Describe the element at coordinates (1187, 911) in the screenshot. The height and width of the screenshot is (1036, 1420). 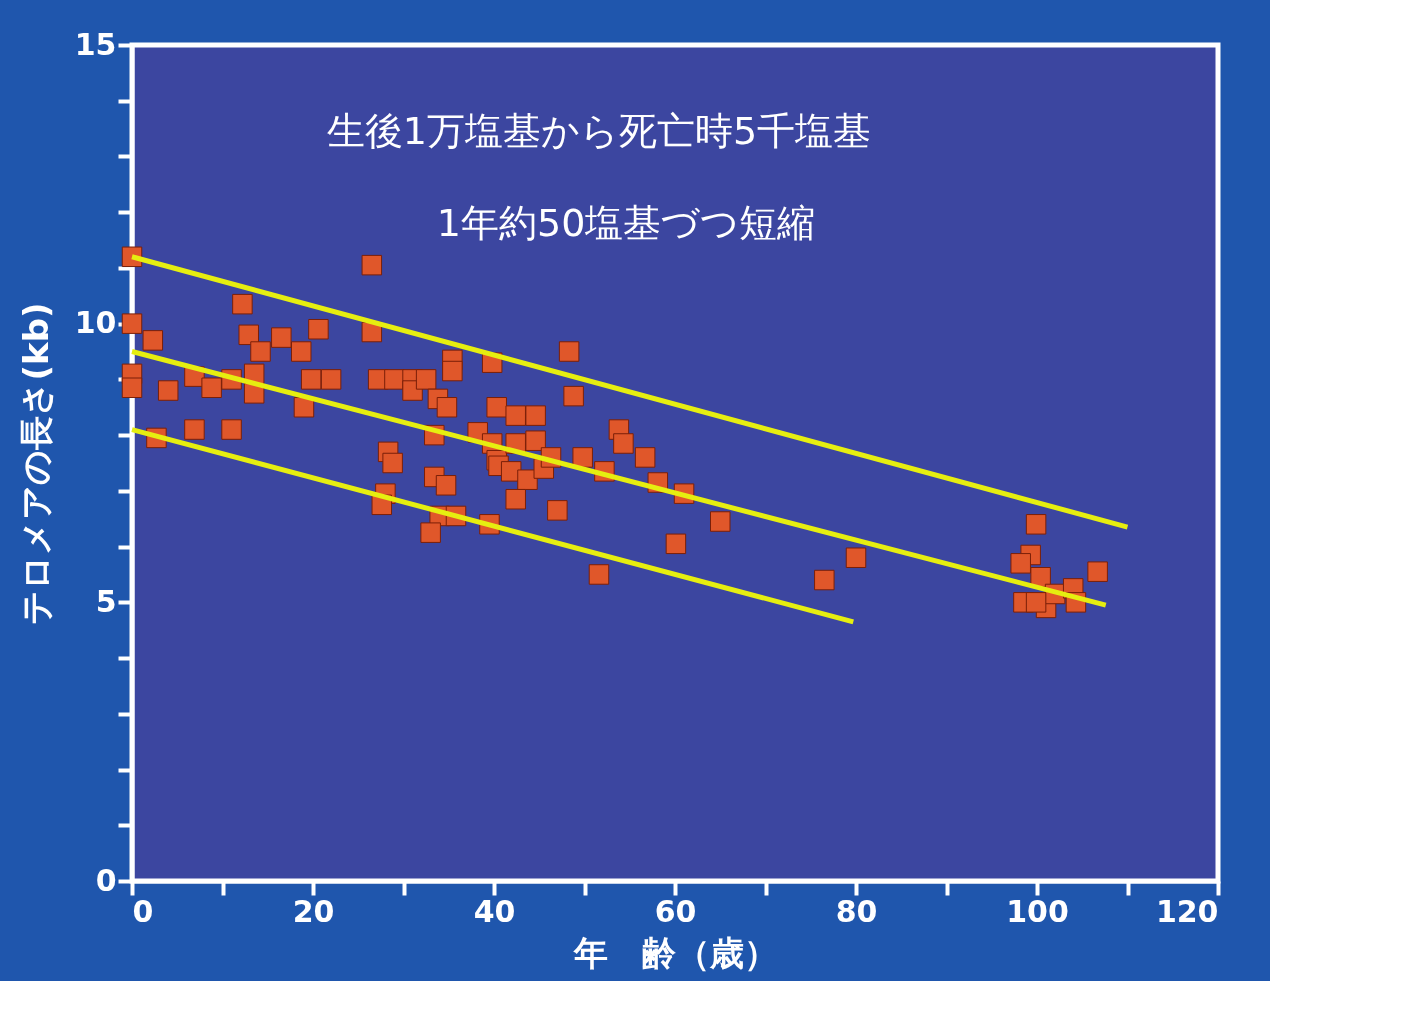
I see `x-tick-label: 120` at that location.